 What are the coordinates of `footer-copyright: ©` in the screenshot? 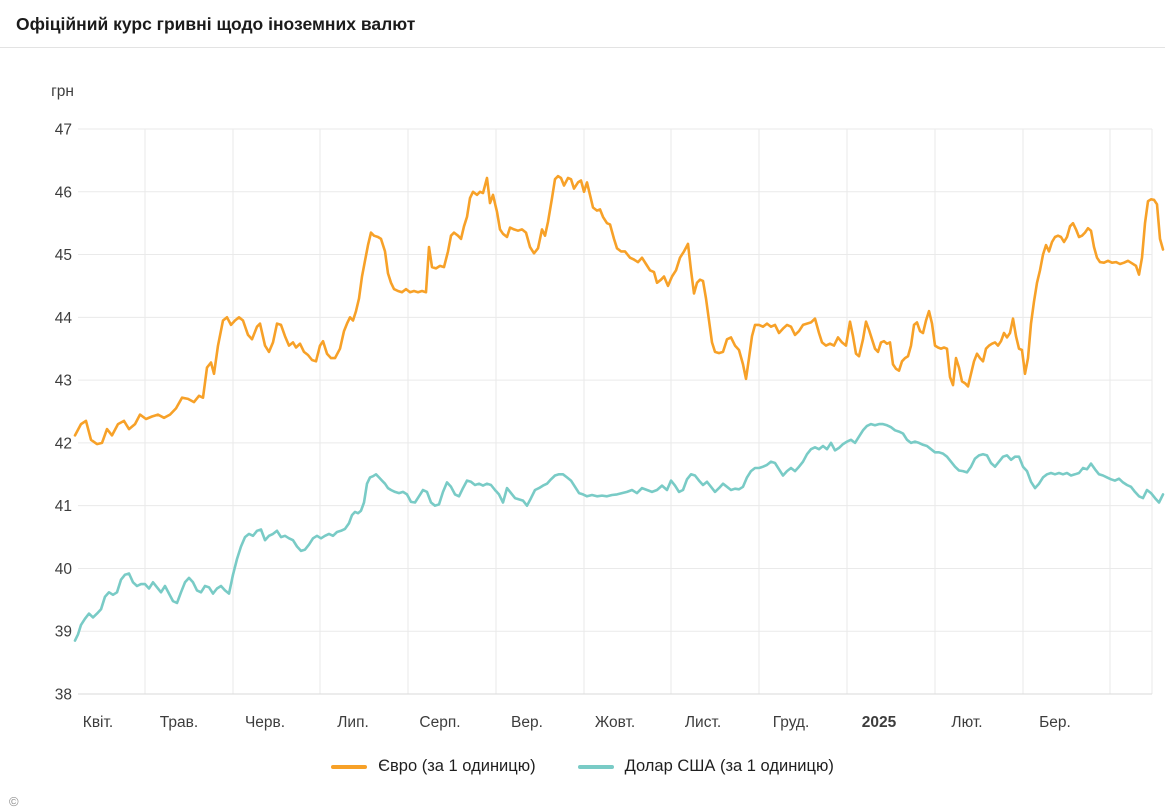 It's located at (14, 801).